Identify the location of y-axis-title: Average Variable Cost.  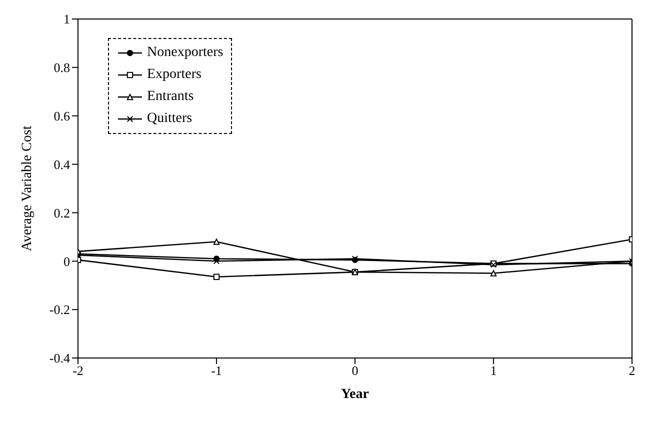
(27, 189).